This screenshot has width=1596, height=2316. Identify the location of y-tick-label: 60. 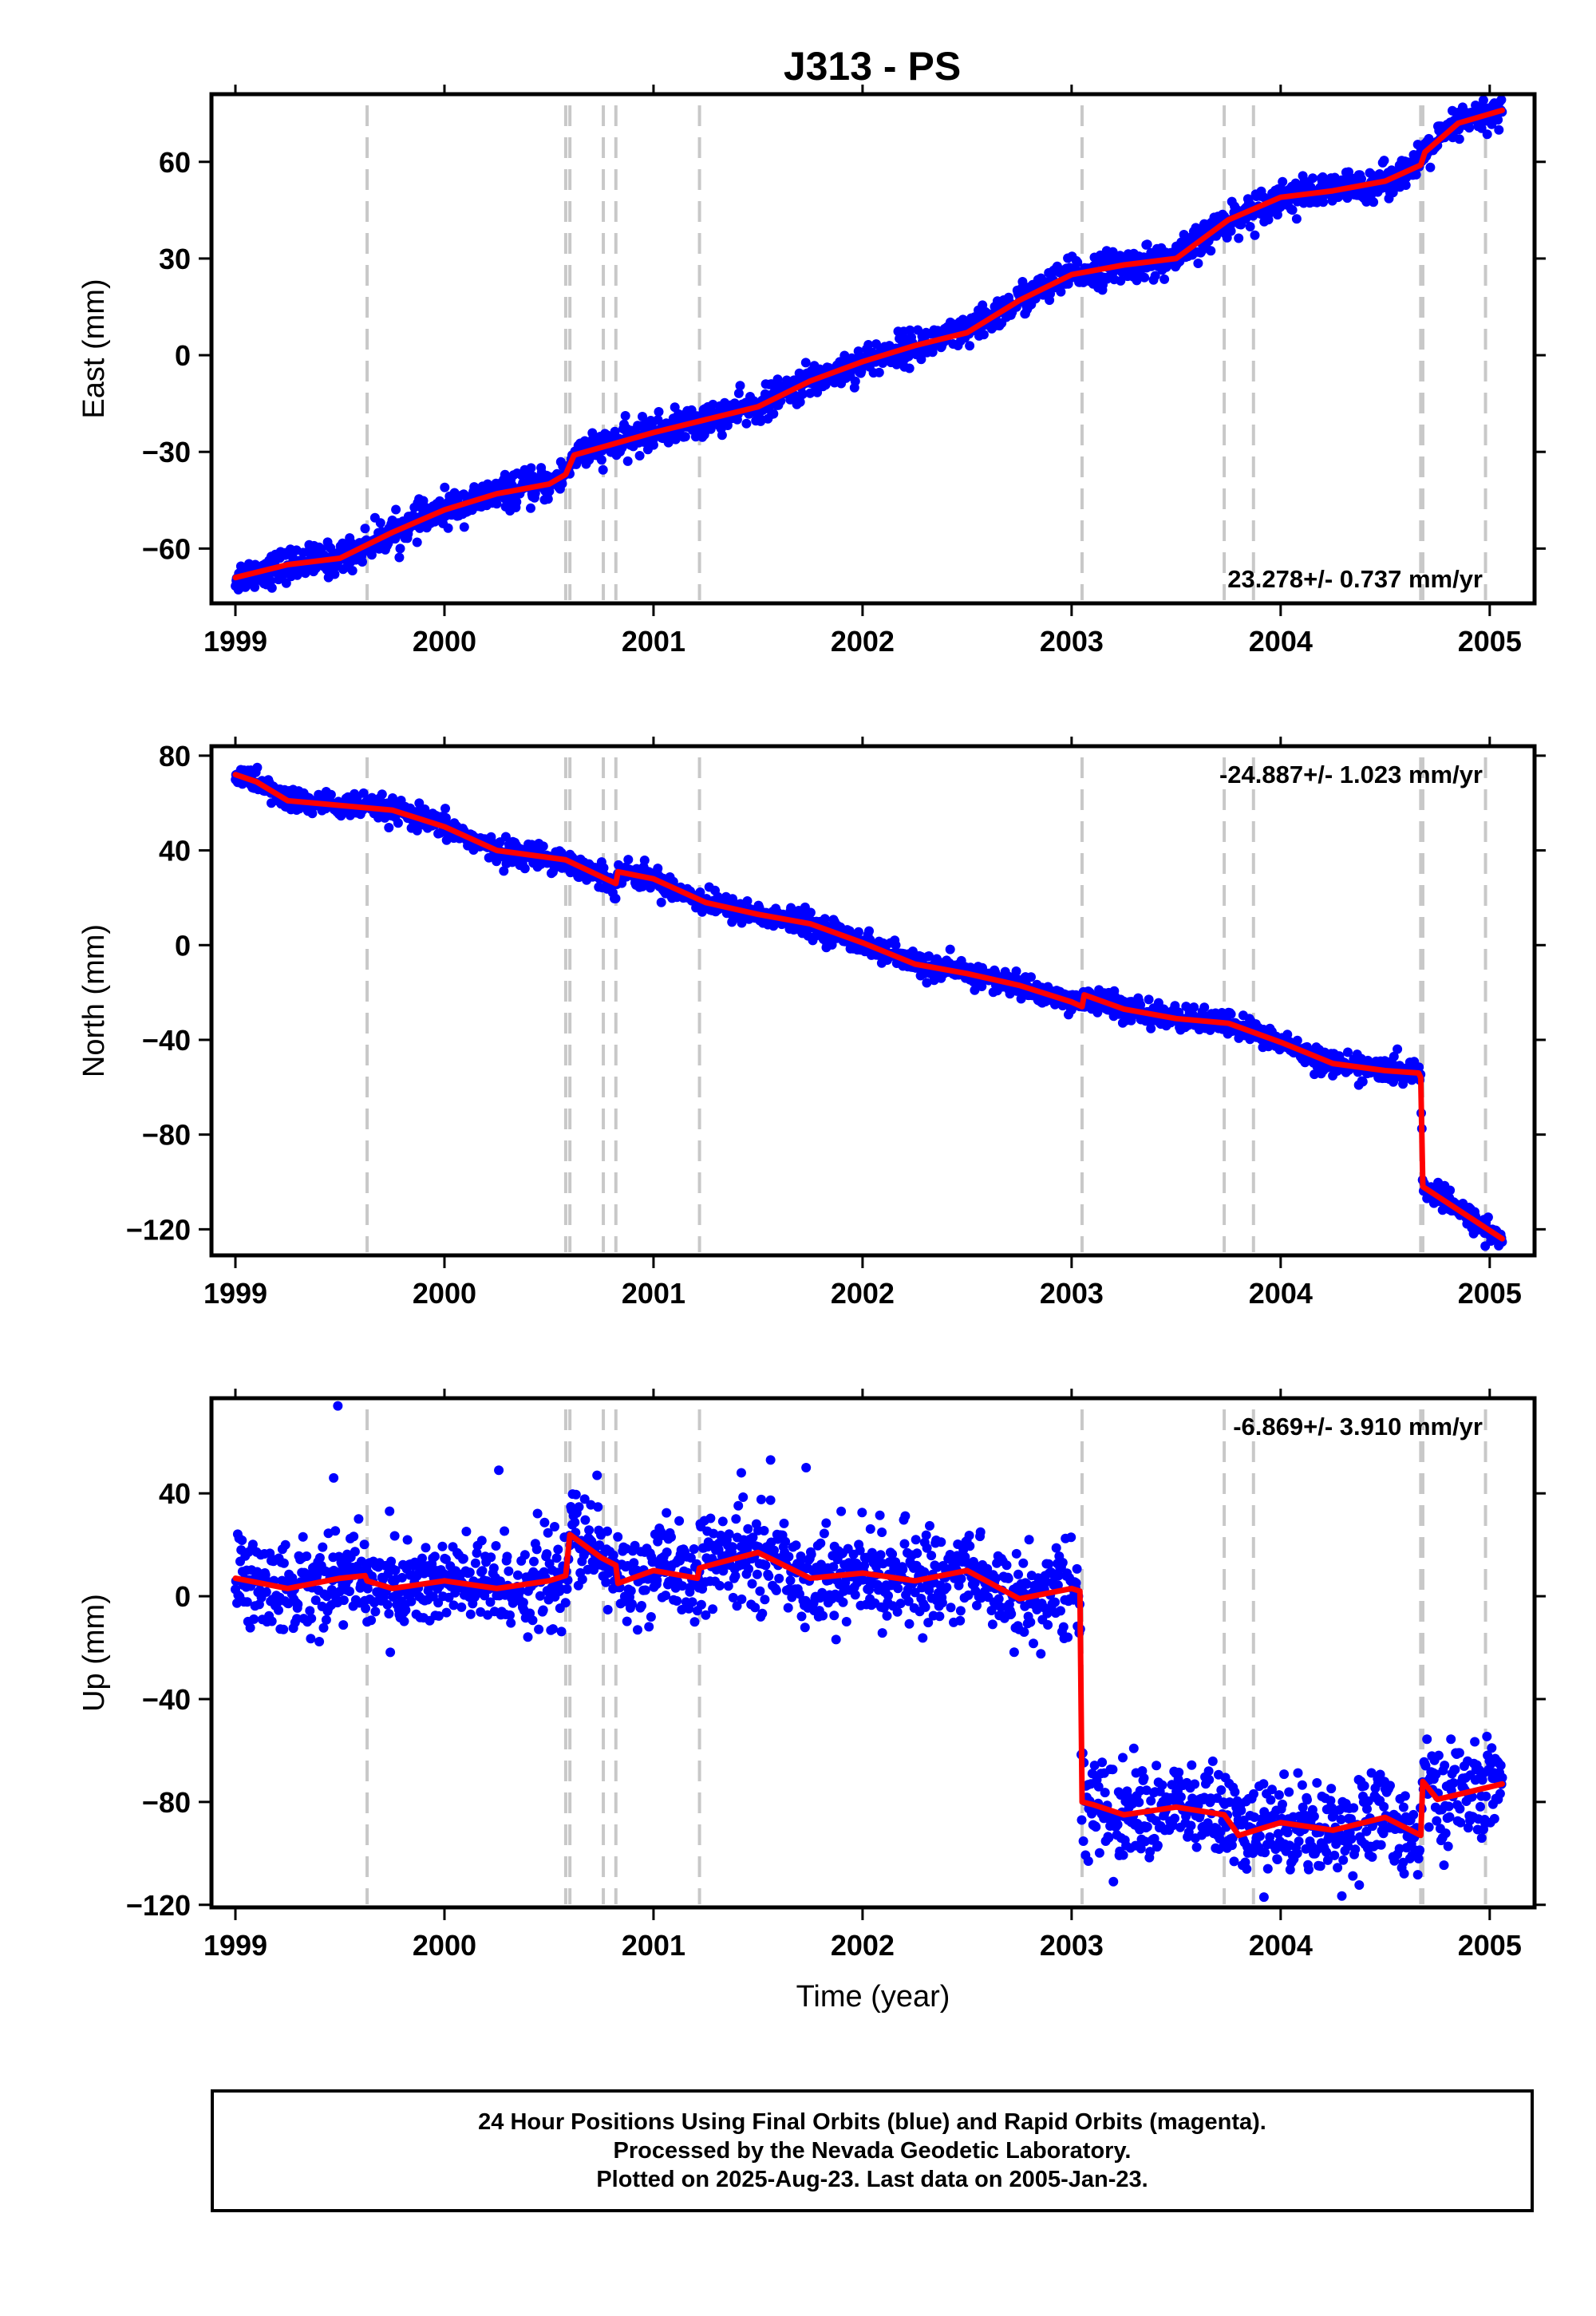
(175, 162).